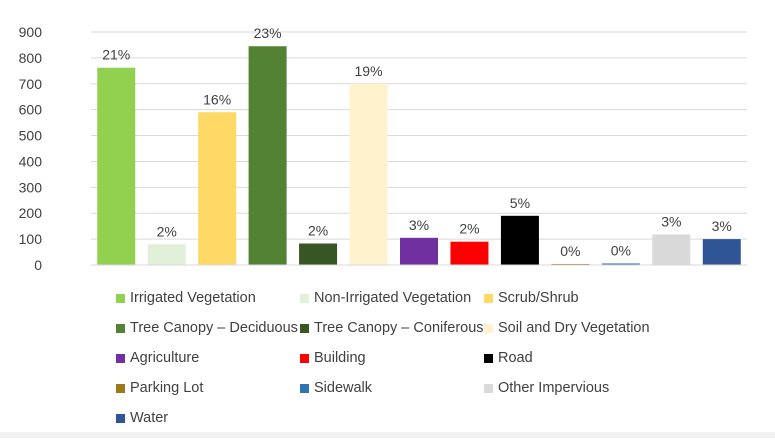 This screenshot has width=775, height=443. Describe the element at coordinates (519, 240) in the screenshot. I see `bar-road` at that location.